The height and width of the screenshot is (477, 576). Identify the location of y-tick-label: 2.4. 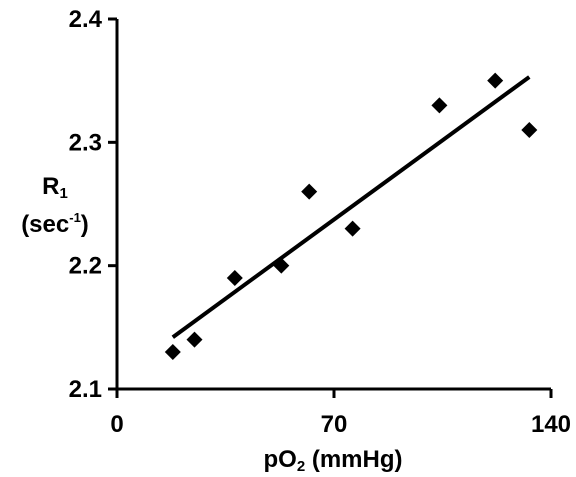
(86, 19).